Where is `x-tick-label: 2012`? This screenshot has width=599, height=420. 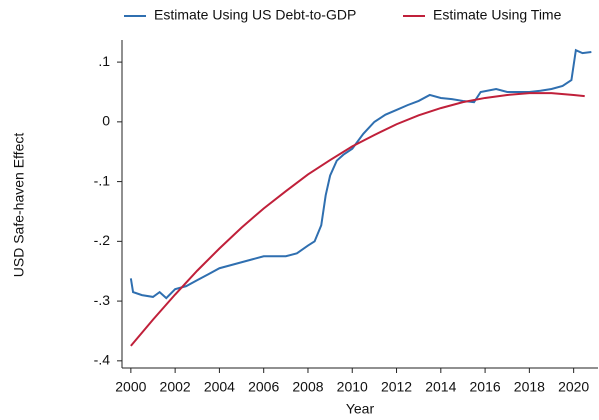 x-tick-label: 2012 is located at coordinates (396, 387).